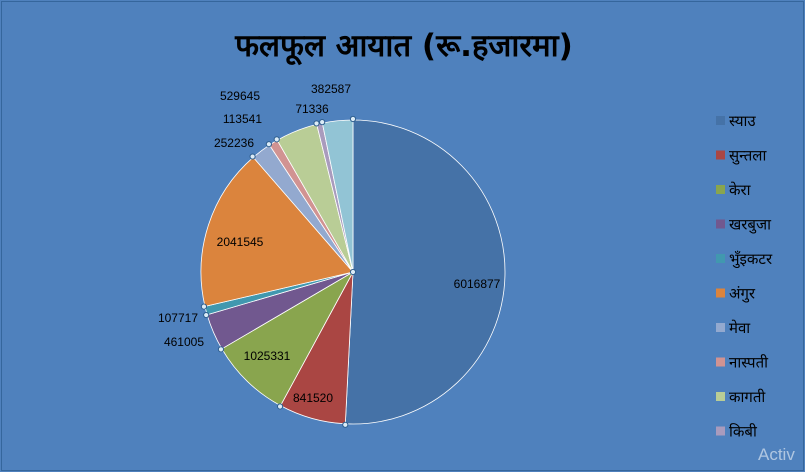  I want to click on legend-entry-2: केरा, so click(734, 190).